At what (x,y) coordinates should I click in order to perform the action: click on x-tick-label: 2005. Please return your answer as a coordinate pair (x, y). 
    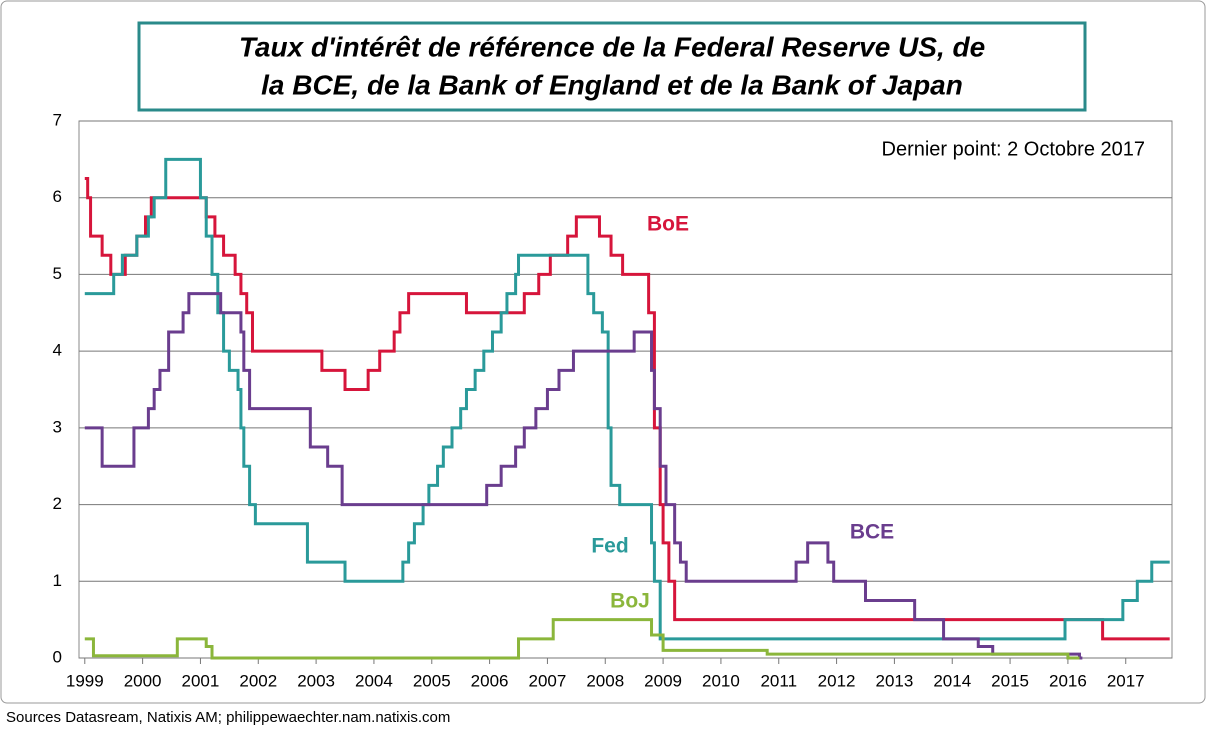
    Looking at the image, I should click on (432, 680).